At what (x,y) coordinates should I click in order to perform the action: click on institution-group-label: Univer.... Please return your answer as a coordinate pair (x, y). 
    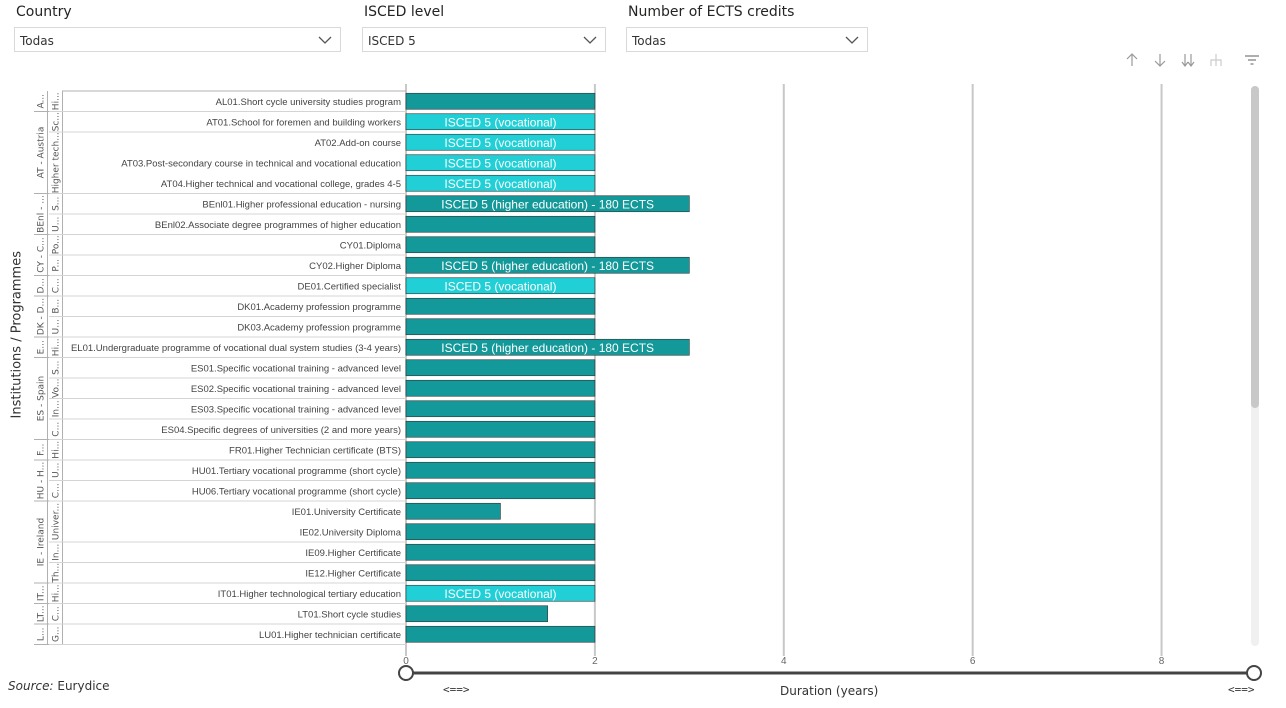
    Looking at the image, I should click on (57, 521).